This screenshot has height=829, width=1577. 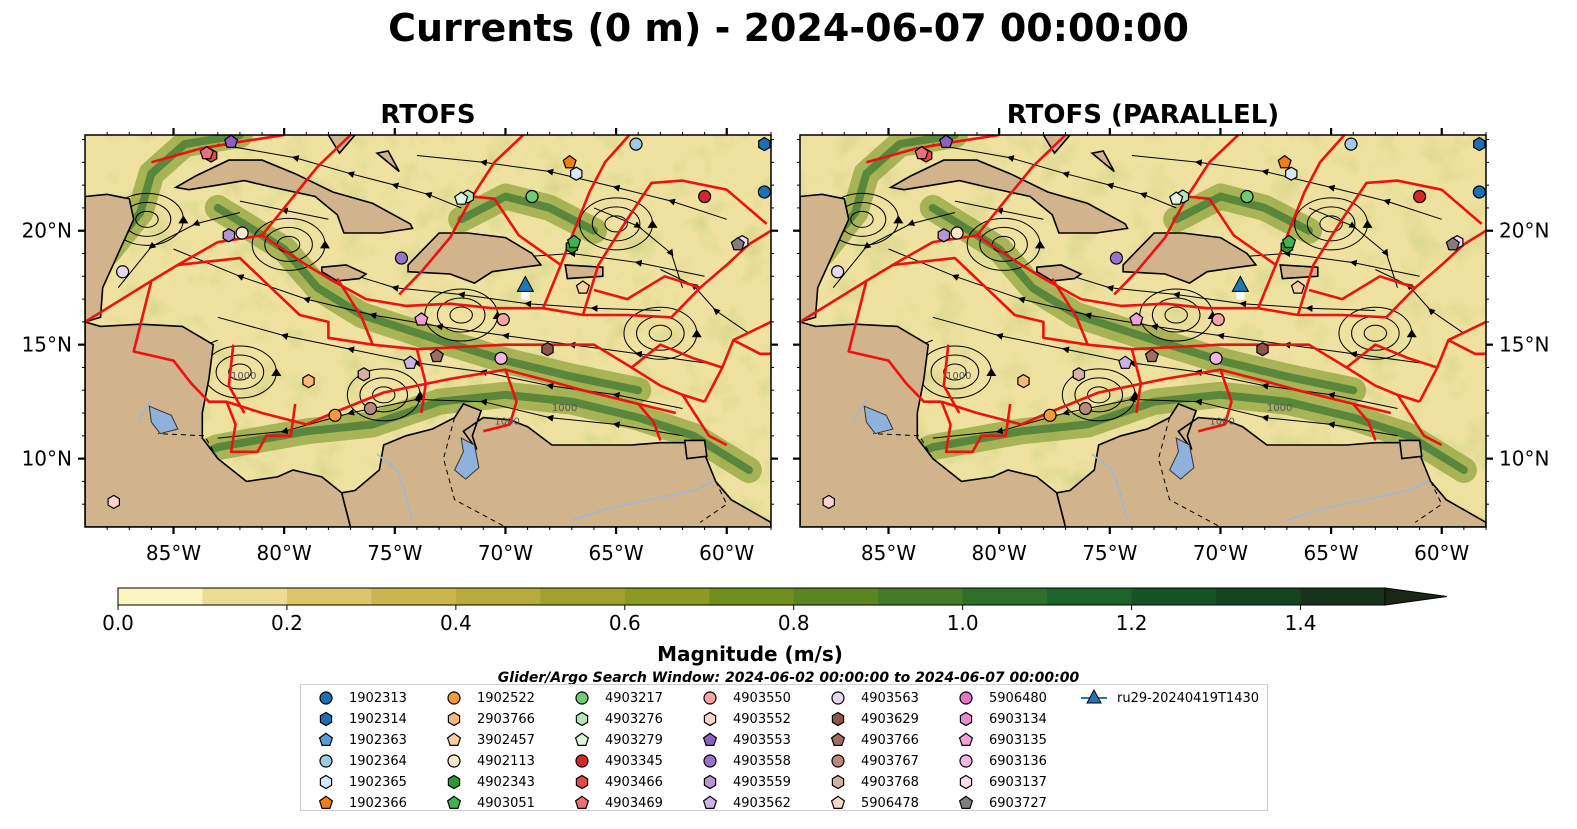 I want to click on legend-item: 1902314, so click(x=359, y=719).